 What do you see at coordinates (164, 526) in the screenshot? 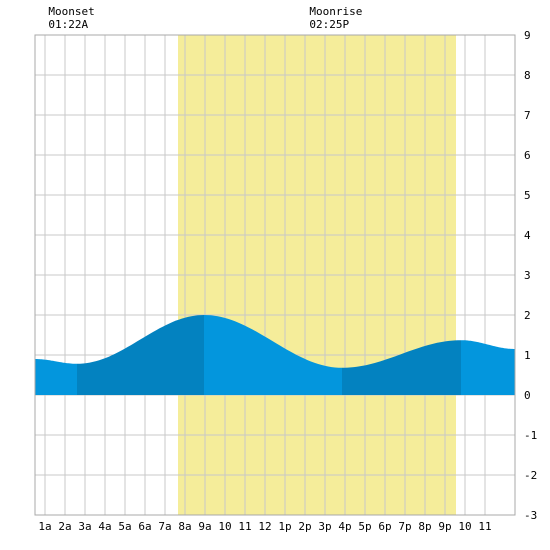
I see `x-tick-label-6: 7a` at bounding box center [164, 526].